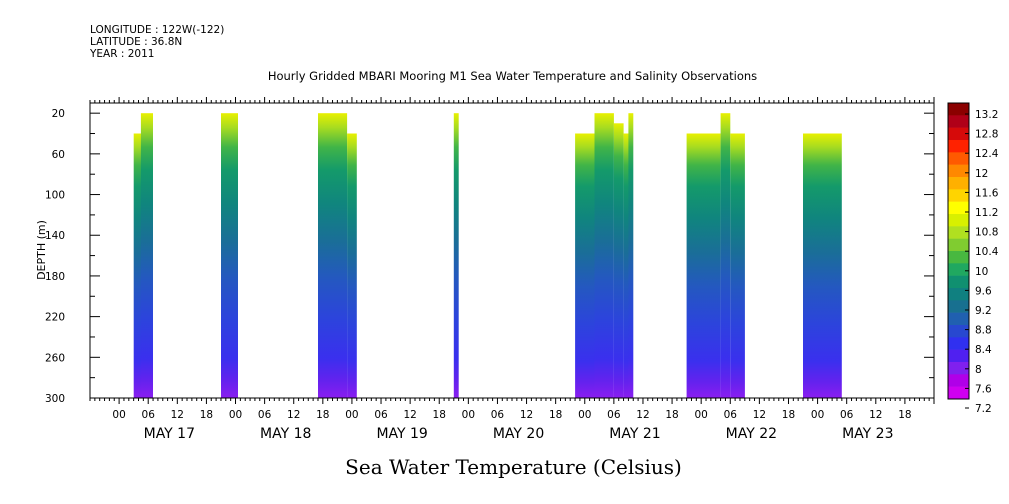 This screenshot has height=504, width=1009. Describe the element at coordinates (58, 155) in the screenshot. I see `y-tick-label: 60` at that location.